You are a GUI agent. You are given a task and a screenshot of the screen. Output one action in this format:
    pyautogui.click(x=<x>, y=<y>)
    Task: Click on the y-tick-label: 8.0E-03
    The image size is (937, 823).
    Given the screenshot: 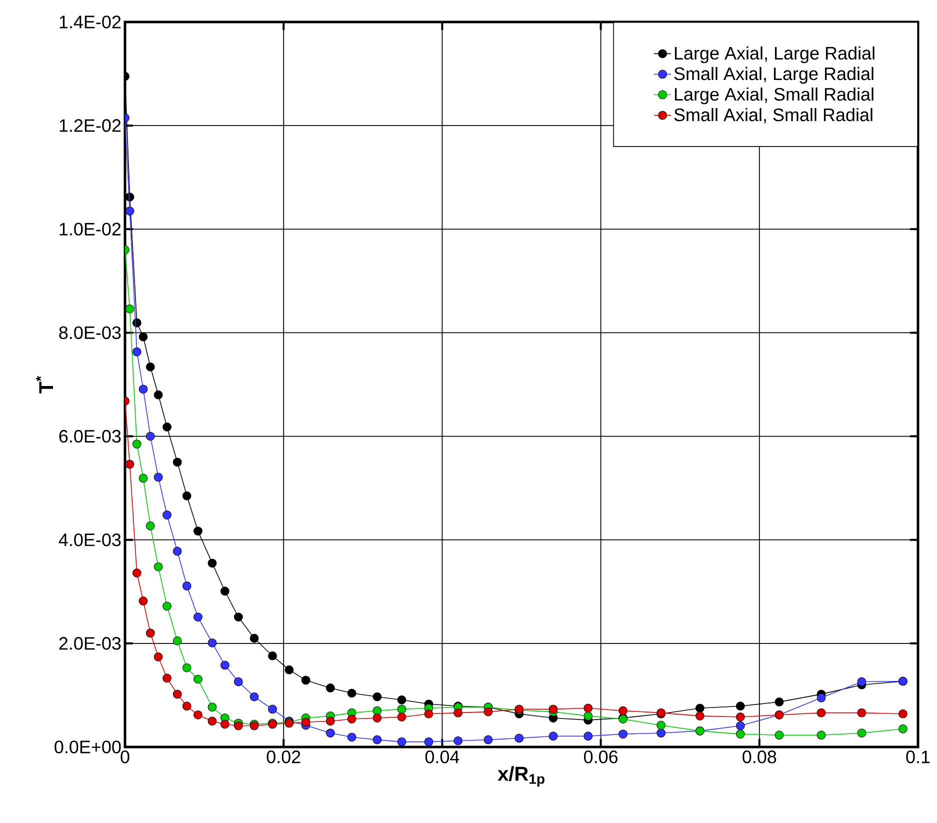 What is the action you would take?
    pyautogui.click(x=90, y=333)
    